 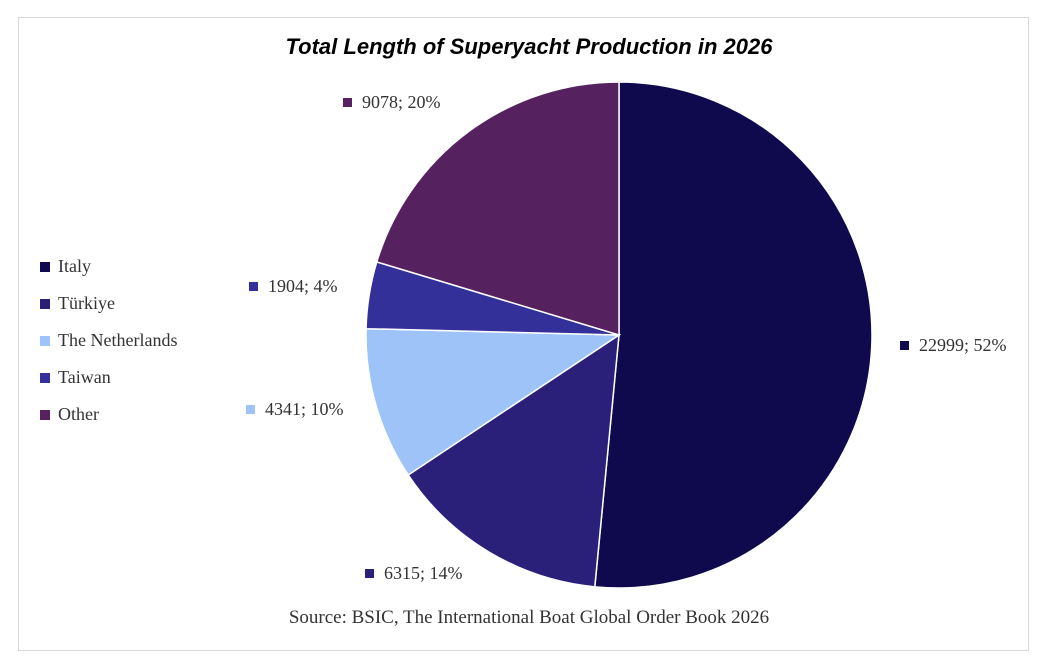 What do you see at coordinates (493, 401) in the screenshot?
I see `pie-slice-the-netherlands` at bounding box center [493, 401].